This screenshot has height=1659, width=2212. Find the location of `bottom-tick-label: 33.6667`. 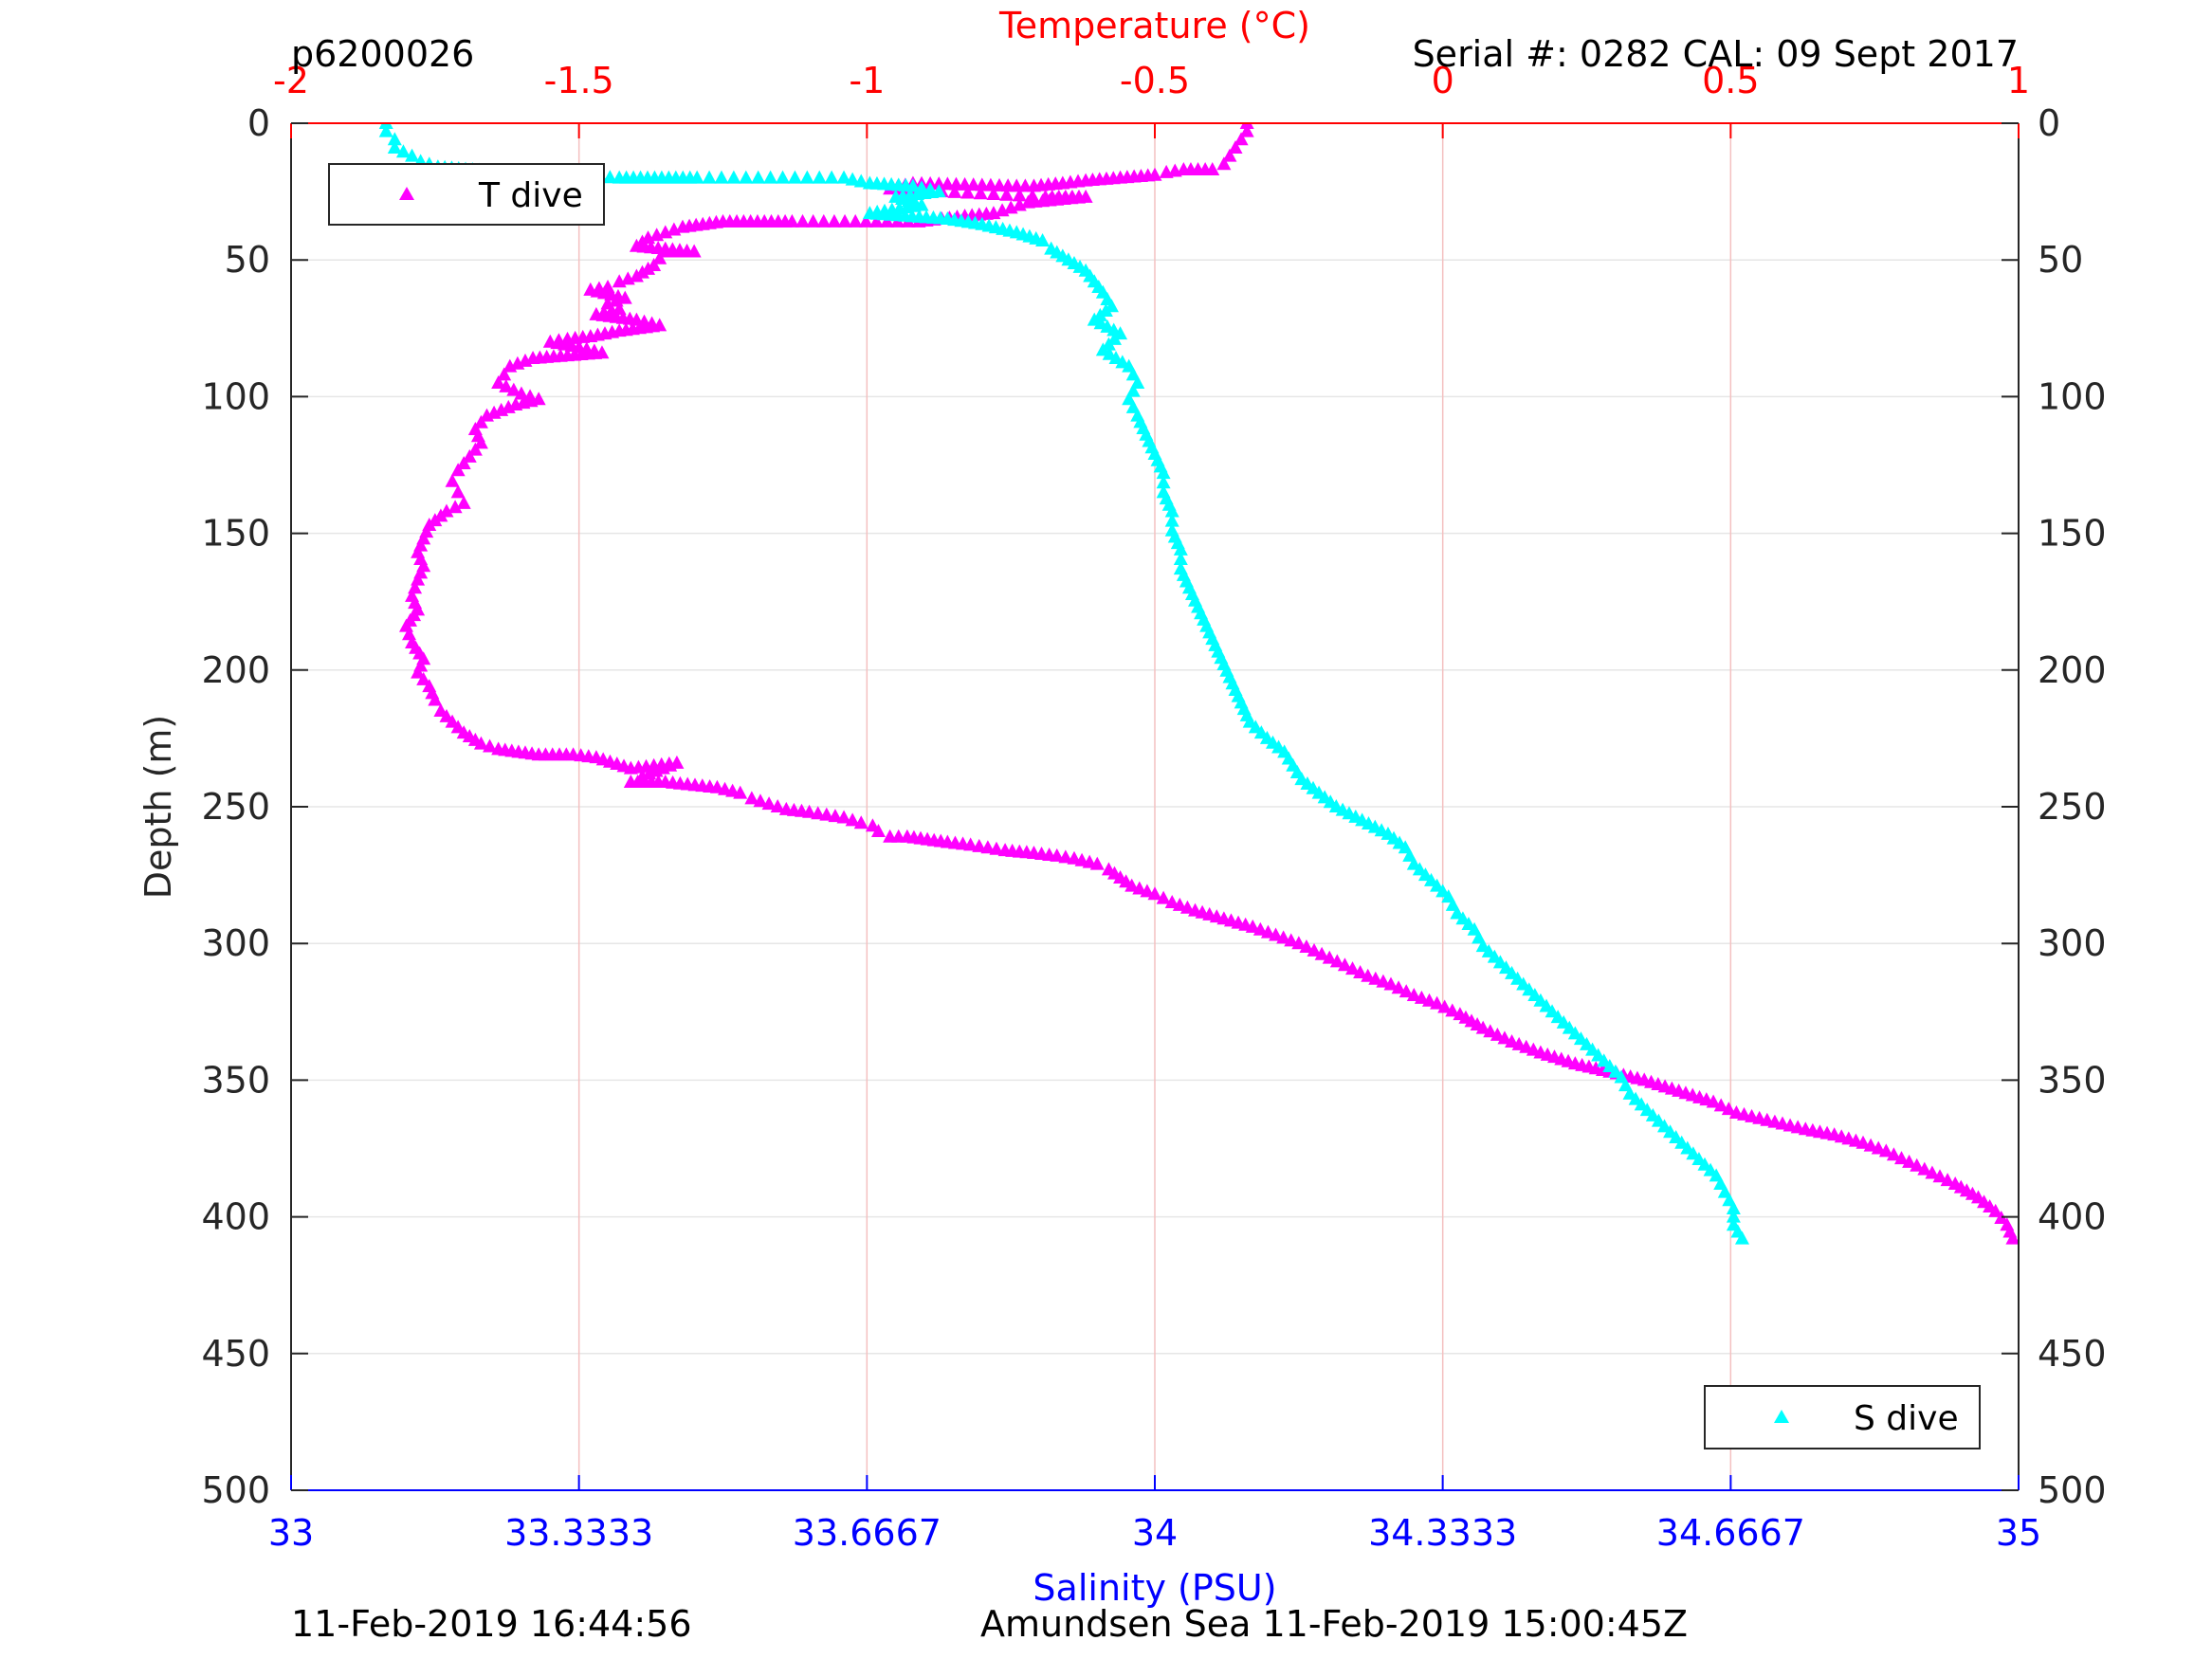

bottom-tick-label: 33.6667 is located at coordinates (867, 1533).